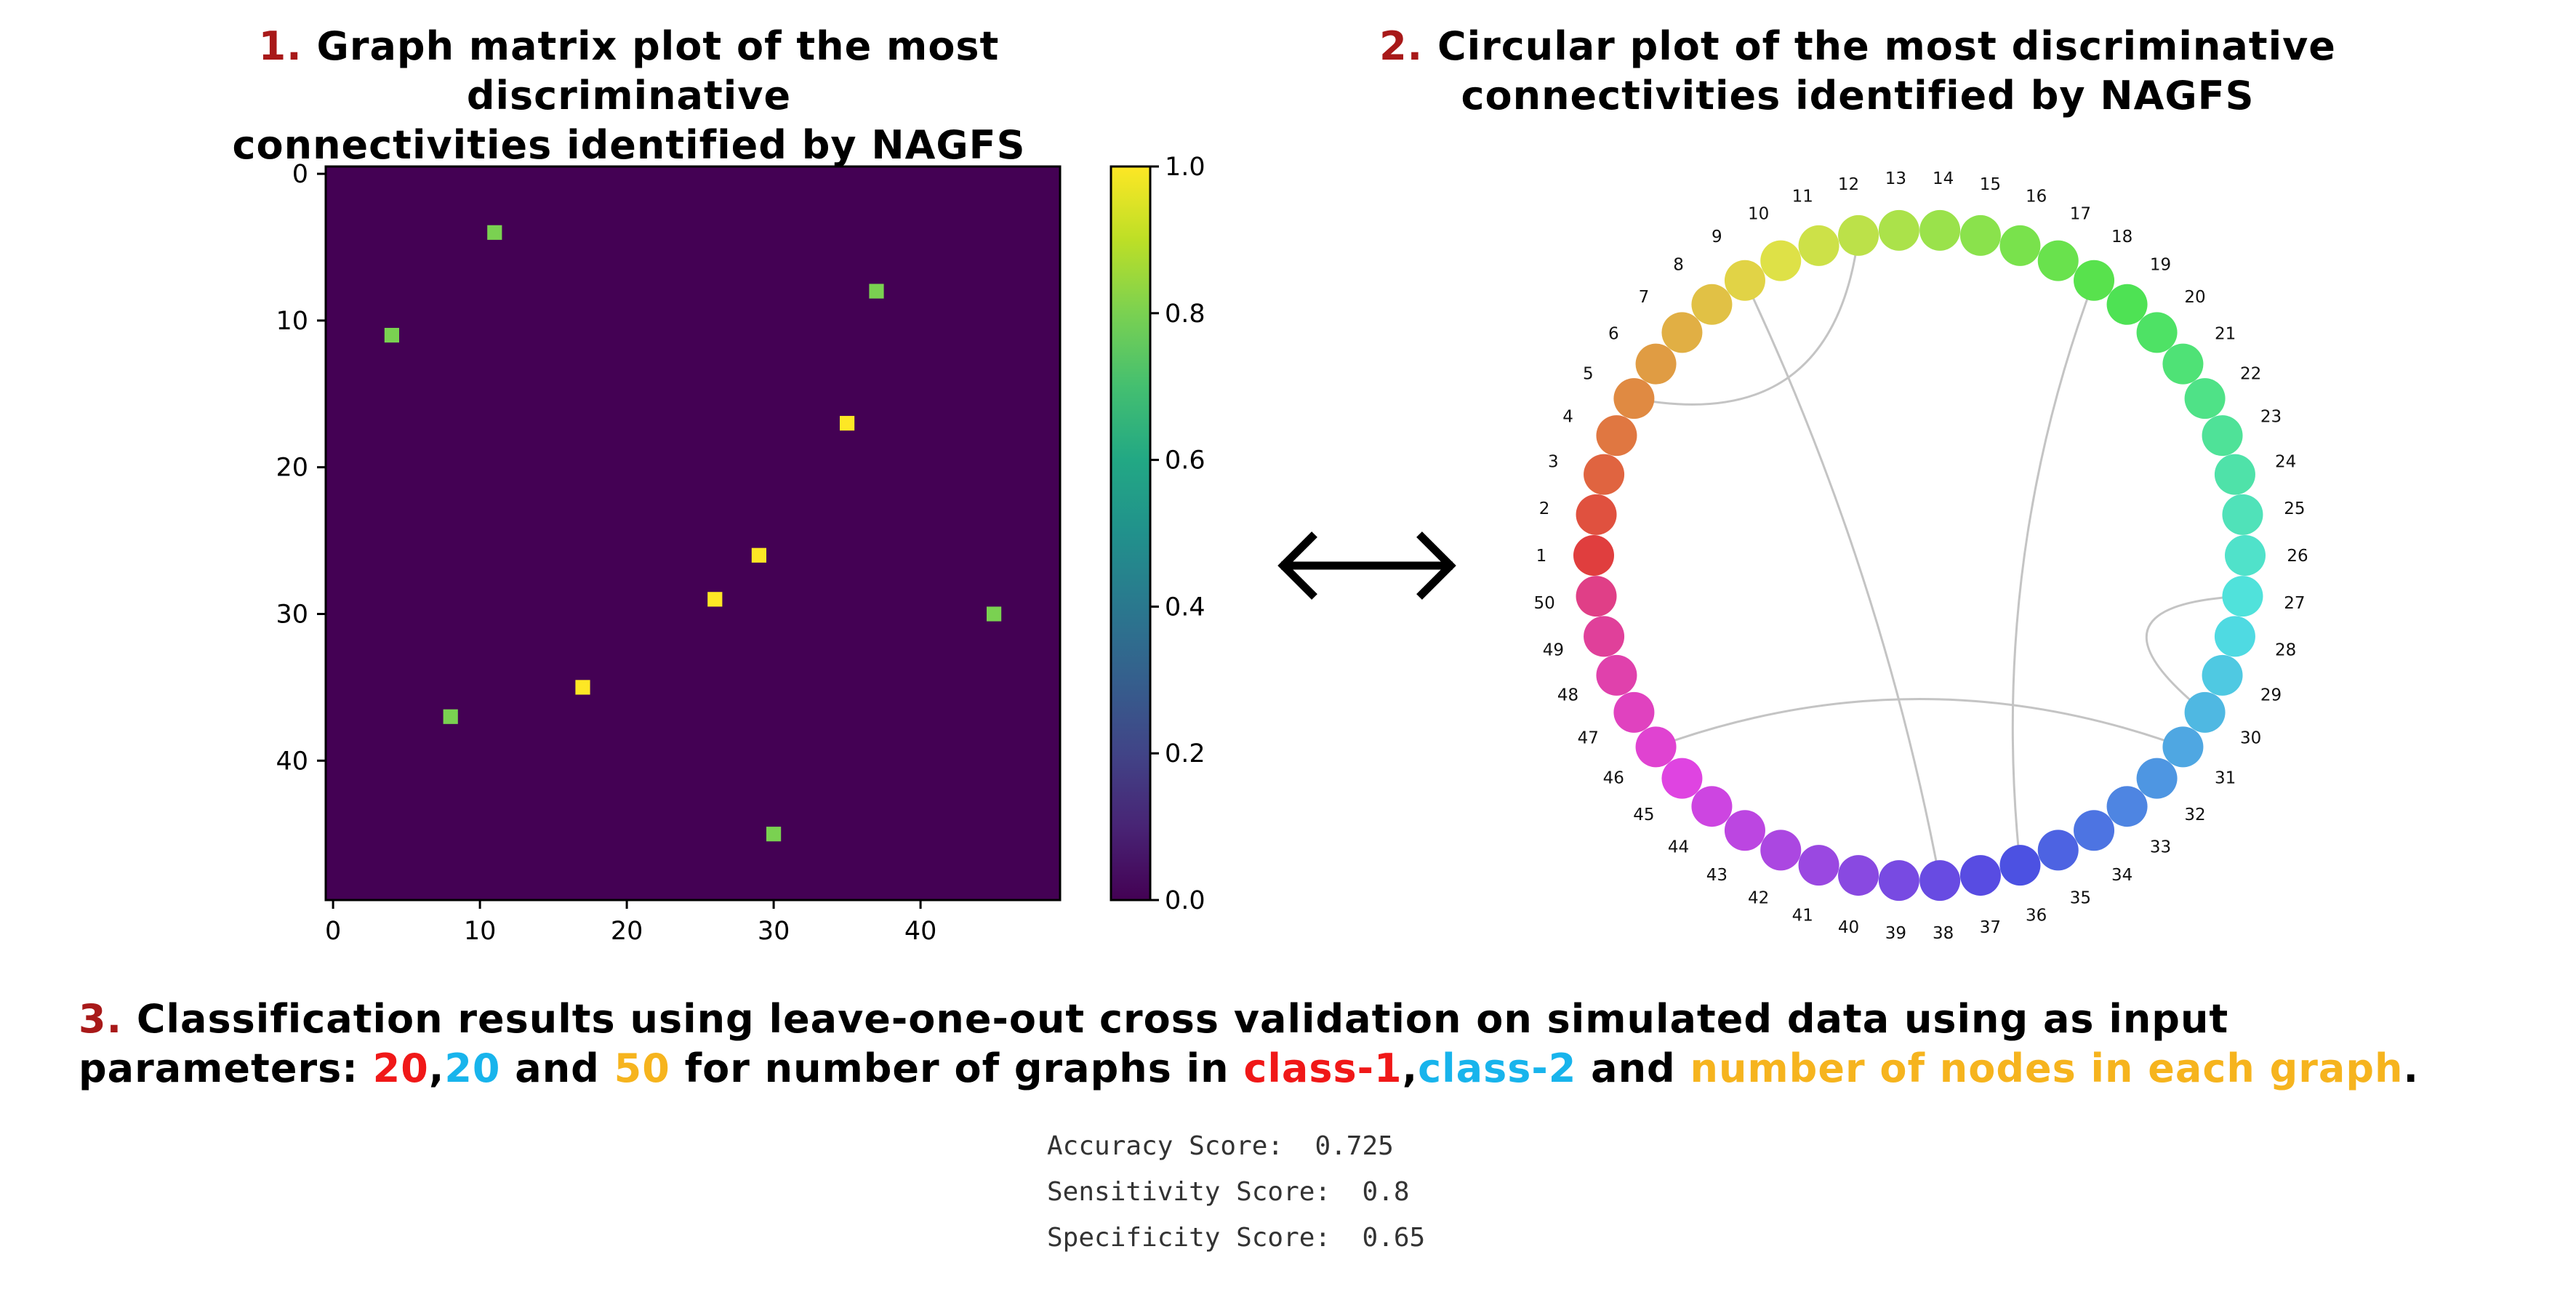 The image size is (2576, 1305). What do you see at coordinates (300, 174) in the screenshot?
I see `y-tick-label: 0` at bounding box center [300, 174].